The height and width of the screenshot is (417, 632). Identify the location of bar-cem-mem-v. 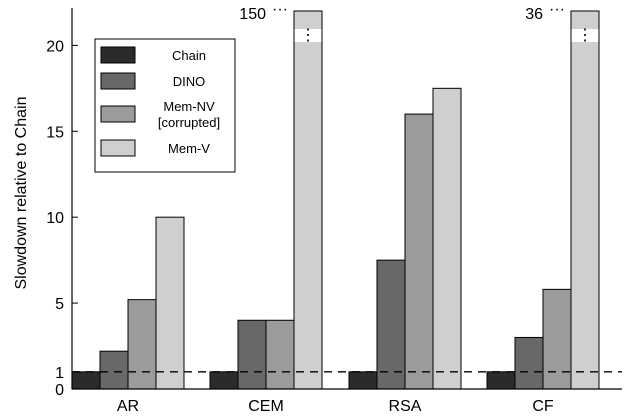
(308, 200).